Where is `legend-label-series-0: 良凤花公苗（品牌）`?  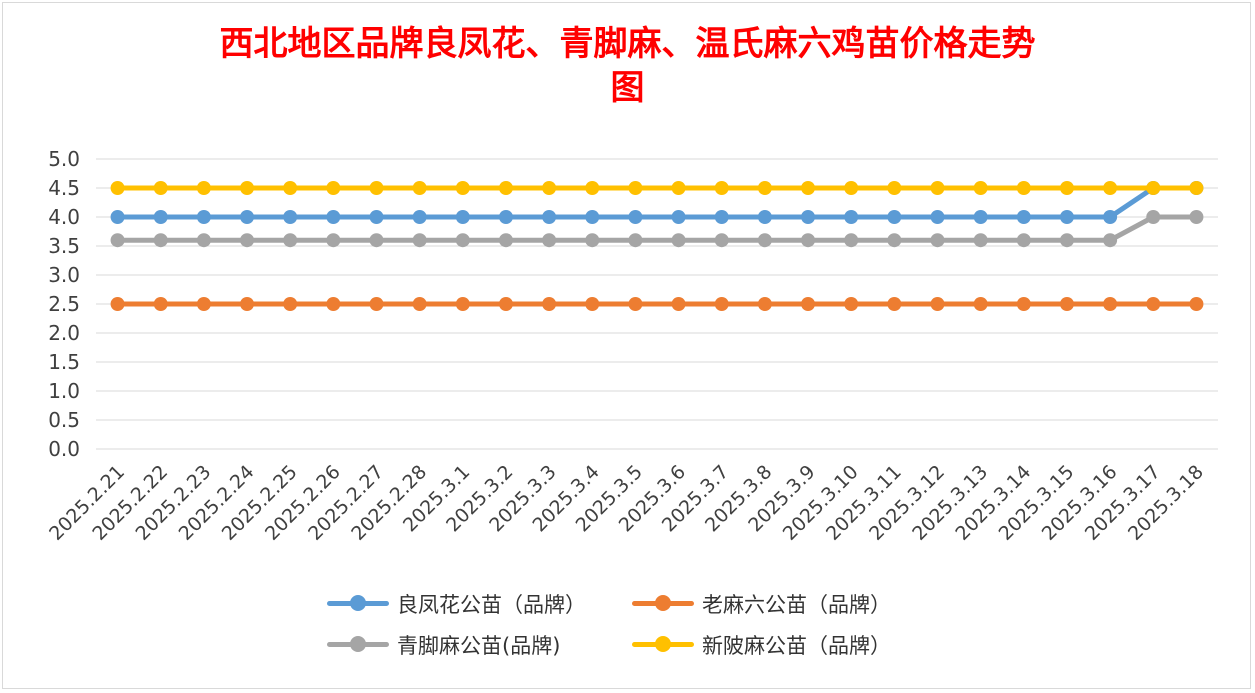 legend-label-series-0: 良凤花公苗（品牌） is located at coordinates (491, 604).